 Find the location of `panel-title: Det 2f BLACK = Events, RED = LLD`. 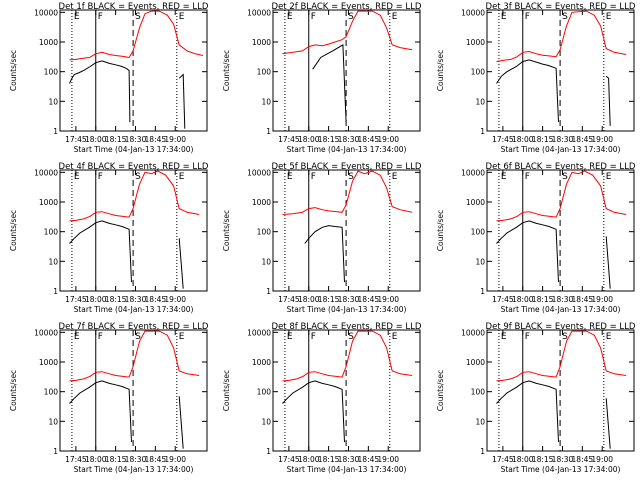

panel-title: Det 2f BLACK = Events, RED = LLD is located at coordinates (347, 7).